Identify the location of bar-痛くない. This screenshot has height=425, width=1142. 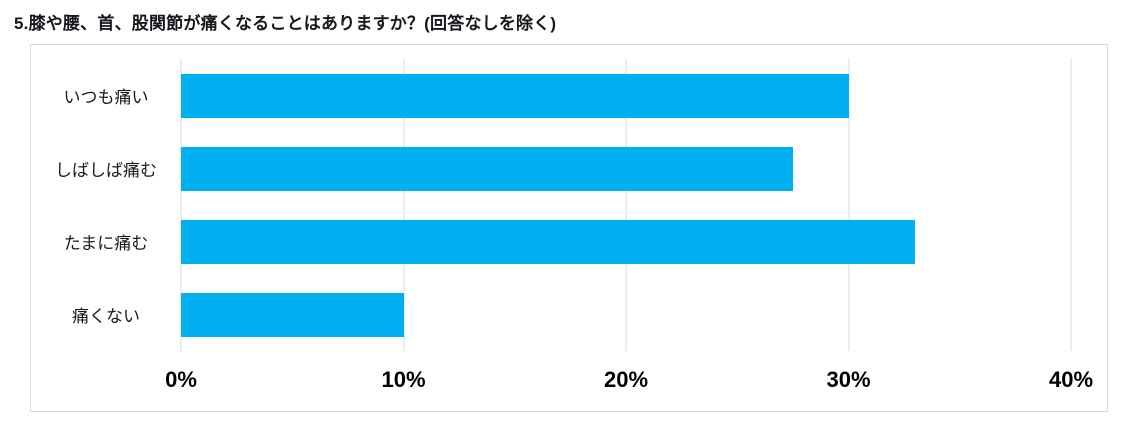
(292, 314).